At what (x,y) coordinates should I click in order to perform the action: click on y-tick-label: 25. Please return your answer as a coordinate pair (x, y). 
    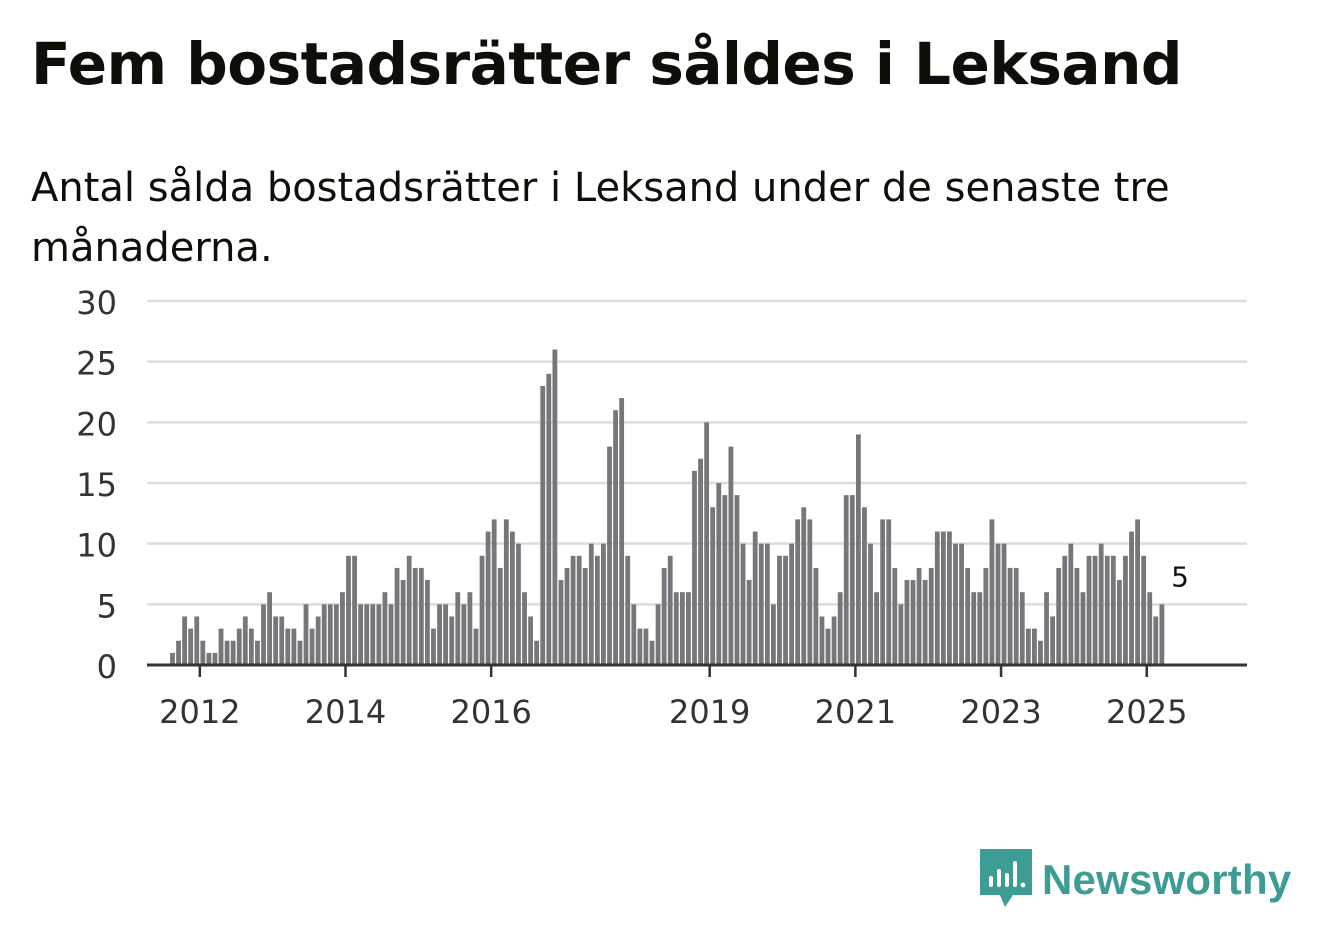
    Looking at the image, I should click on (96, 364).